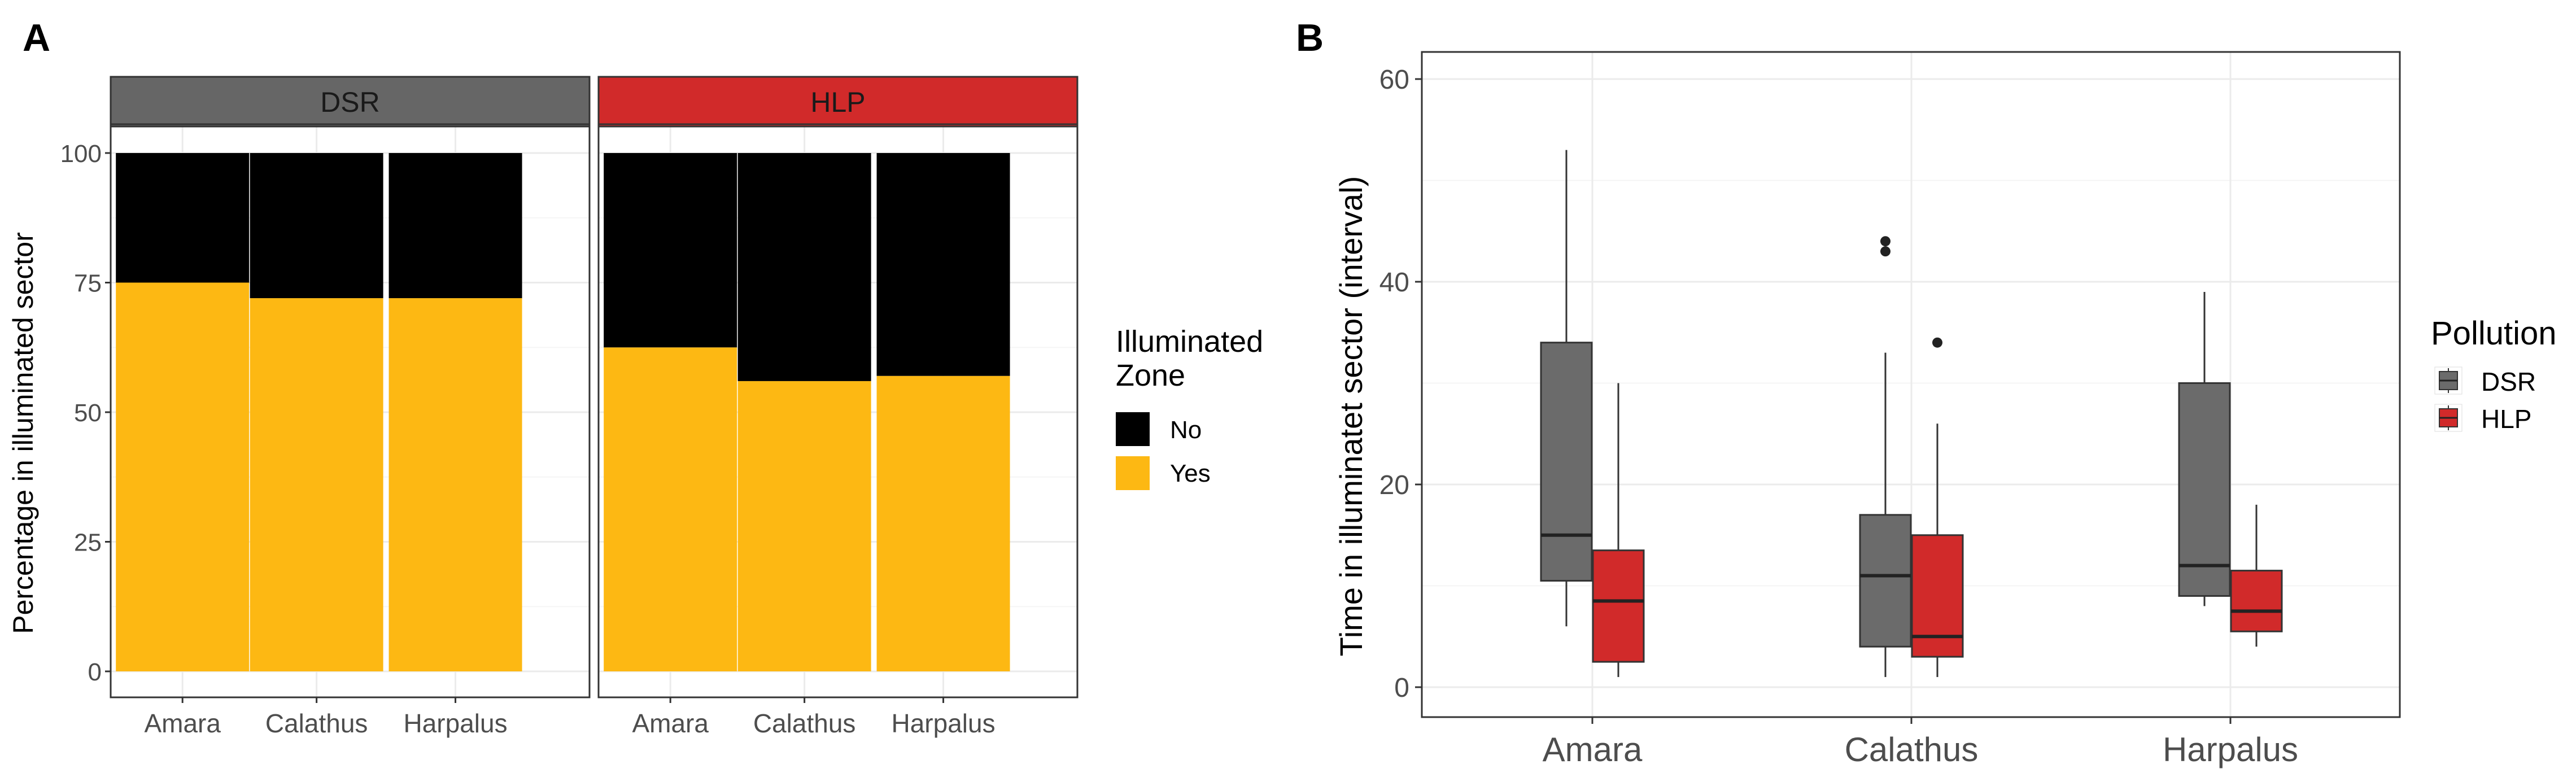 The height and width of the screenshot is (773, 2576). I want to click on bar-dsr-harpalus-no, so click(455, 226).